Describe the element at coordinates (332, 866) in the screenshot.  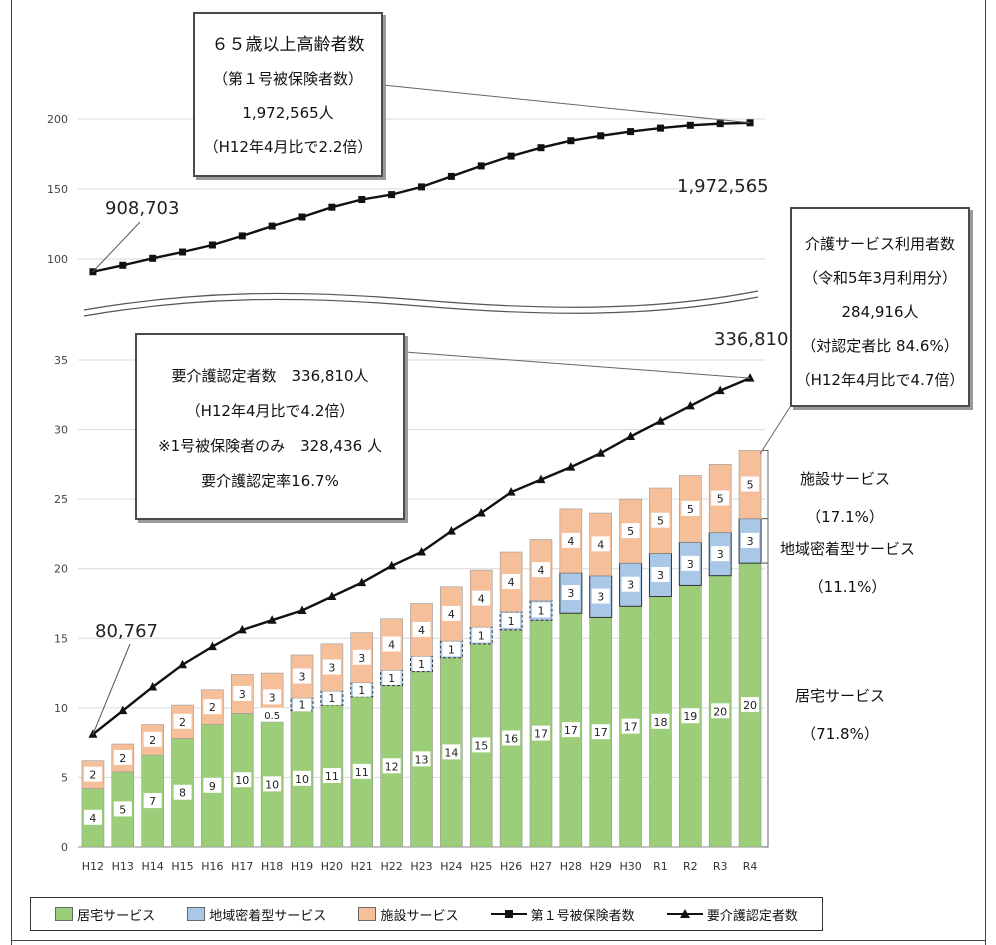
I see `x-tick-label: H20` at that location.